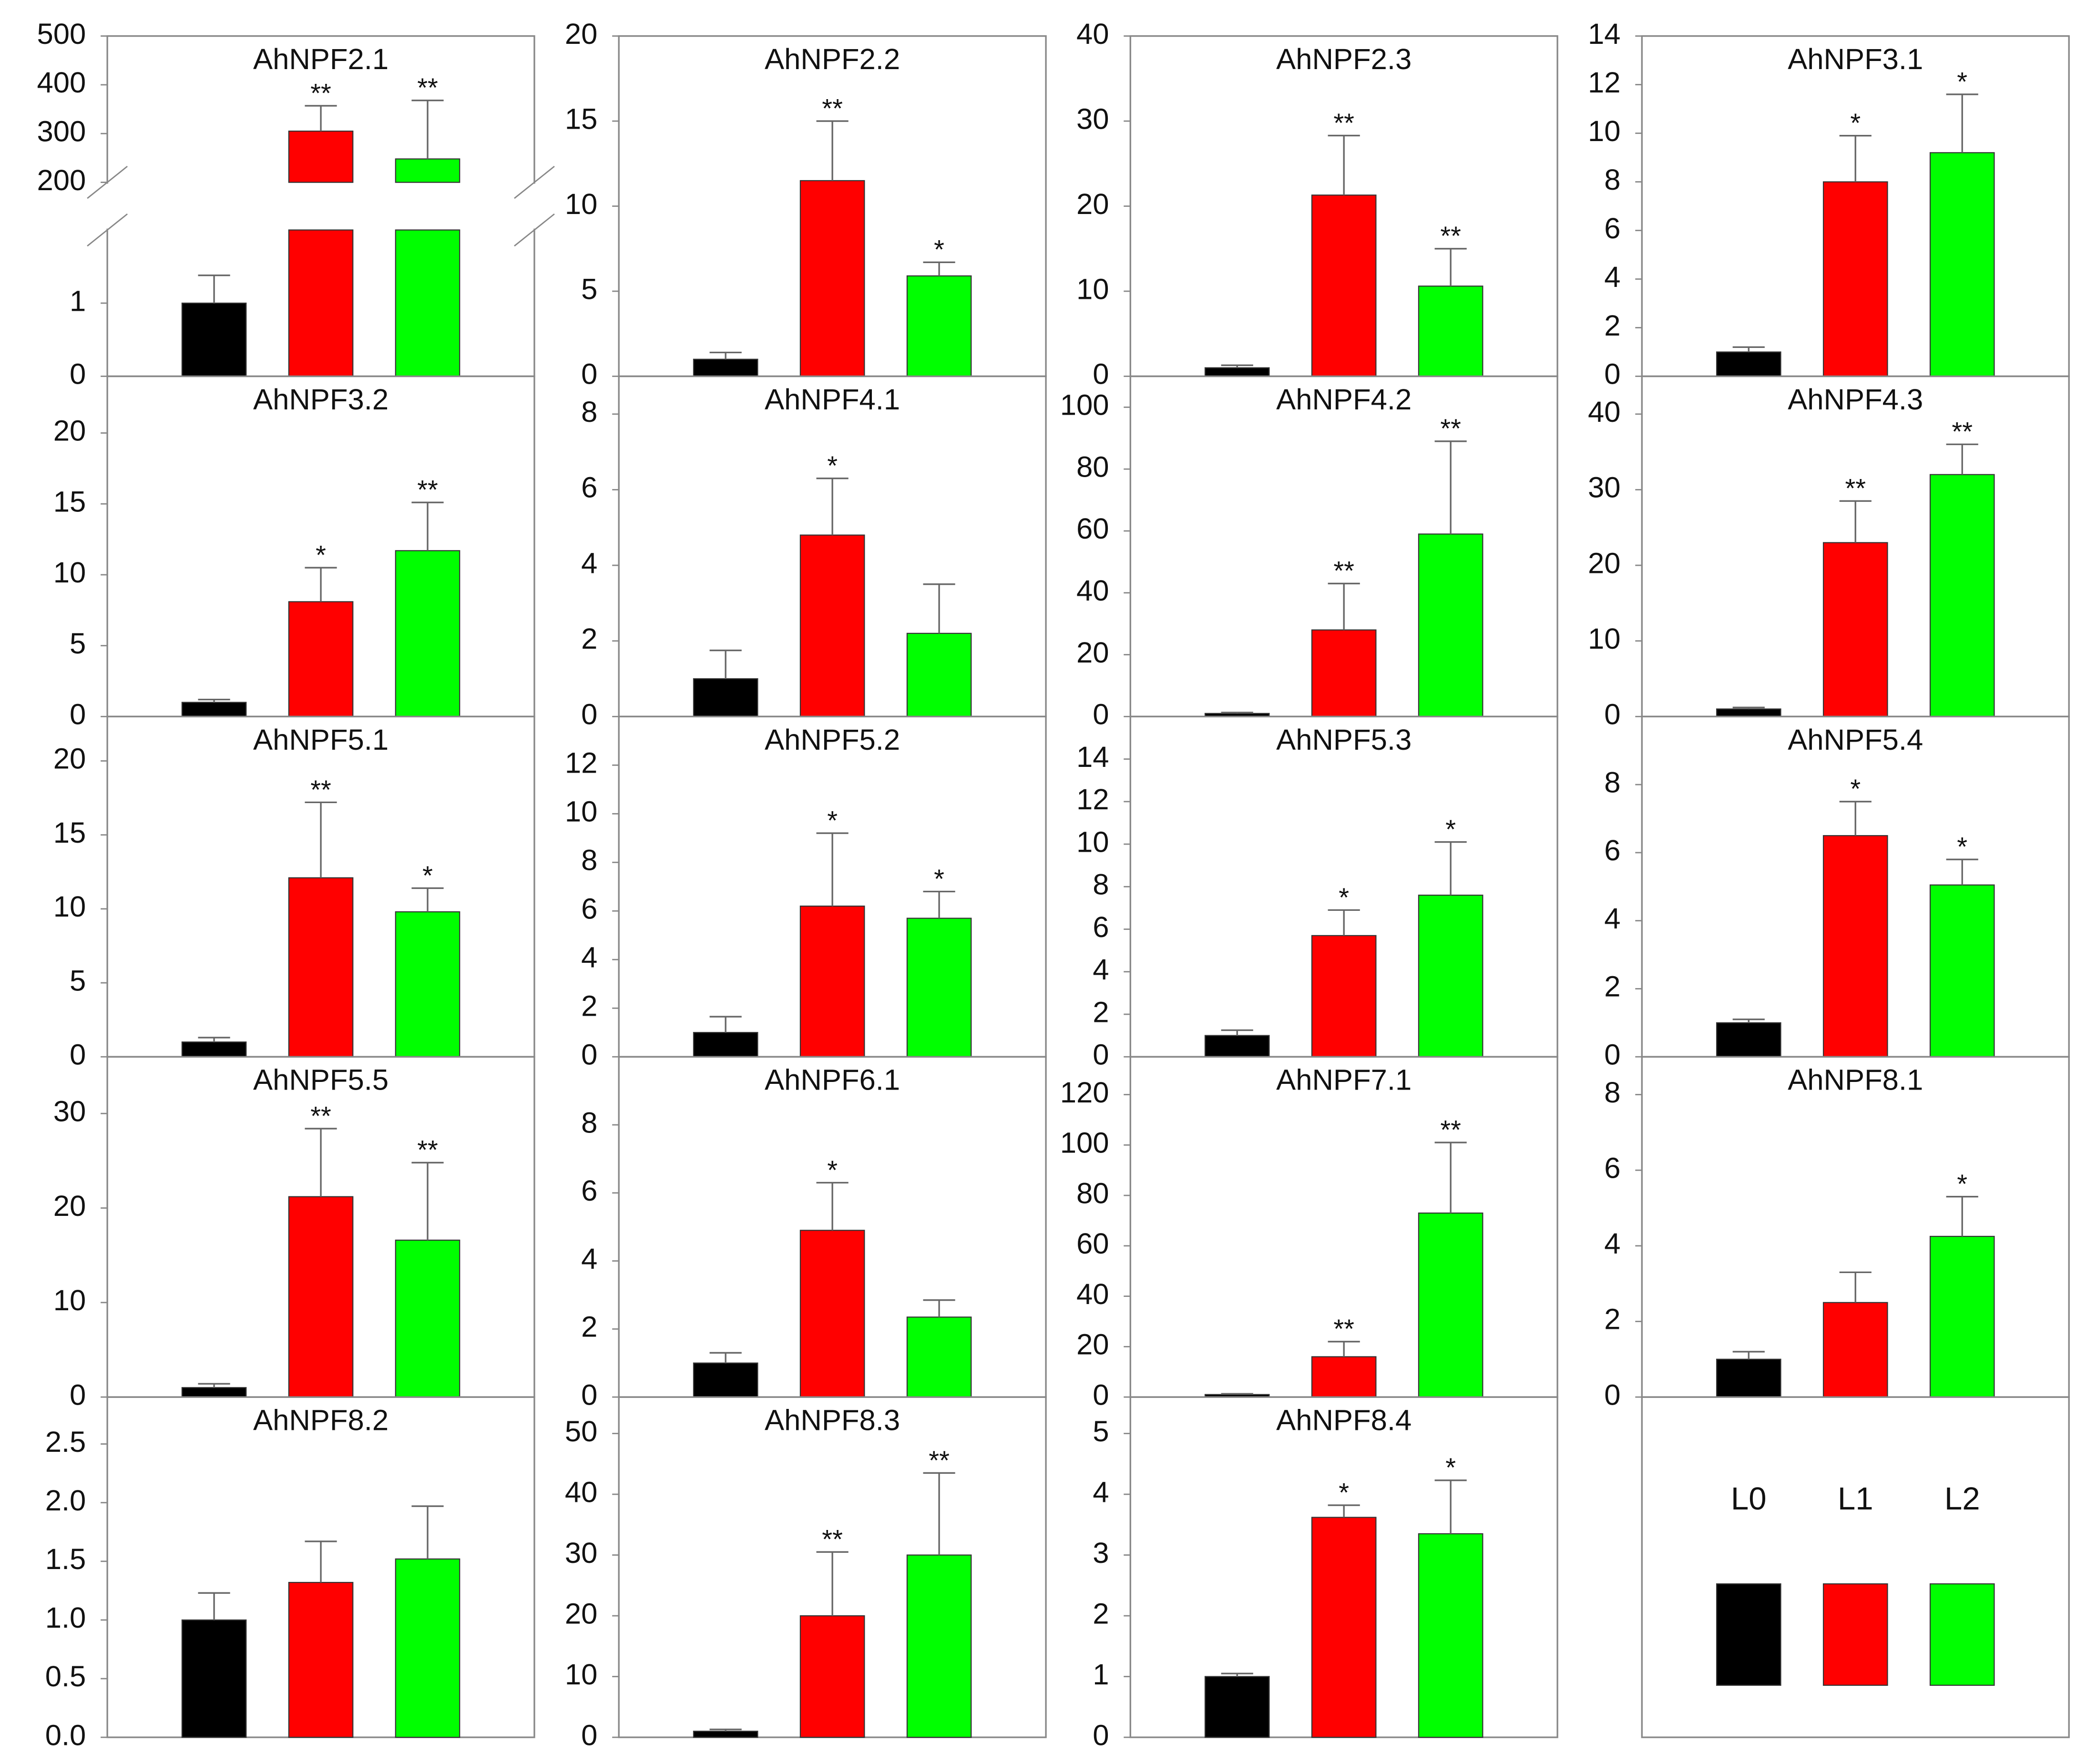  I want to click on y-tick-label: 50, so click(581, 1431).